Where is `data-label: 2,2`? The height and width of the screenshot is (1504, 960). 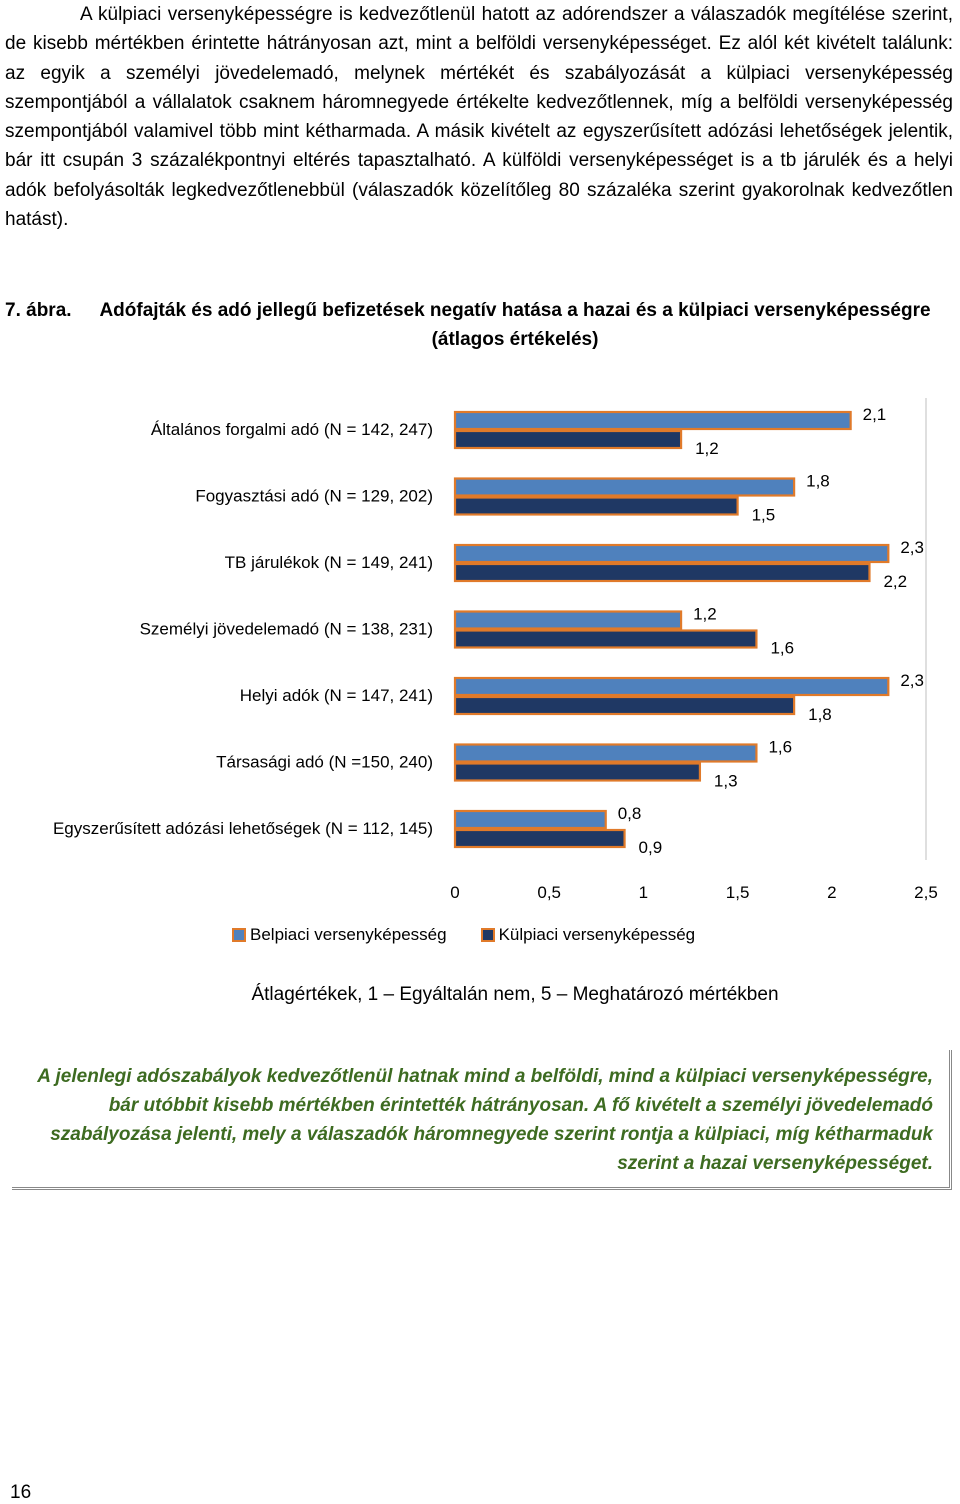
data-label: 2,2 is located at coordinates (895, 581).